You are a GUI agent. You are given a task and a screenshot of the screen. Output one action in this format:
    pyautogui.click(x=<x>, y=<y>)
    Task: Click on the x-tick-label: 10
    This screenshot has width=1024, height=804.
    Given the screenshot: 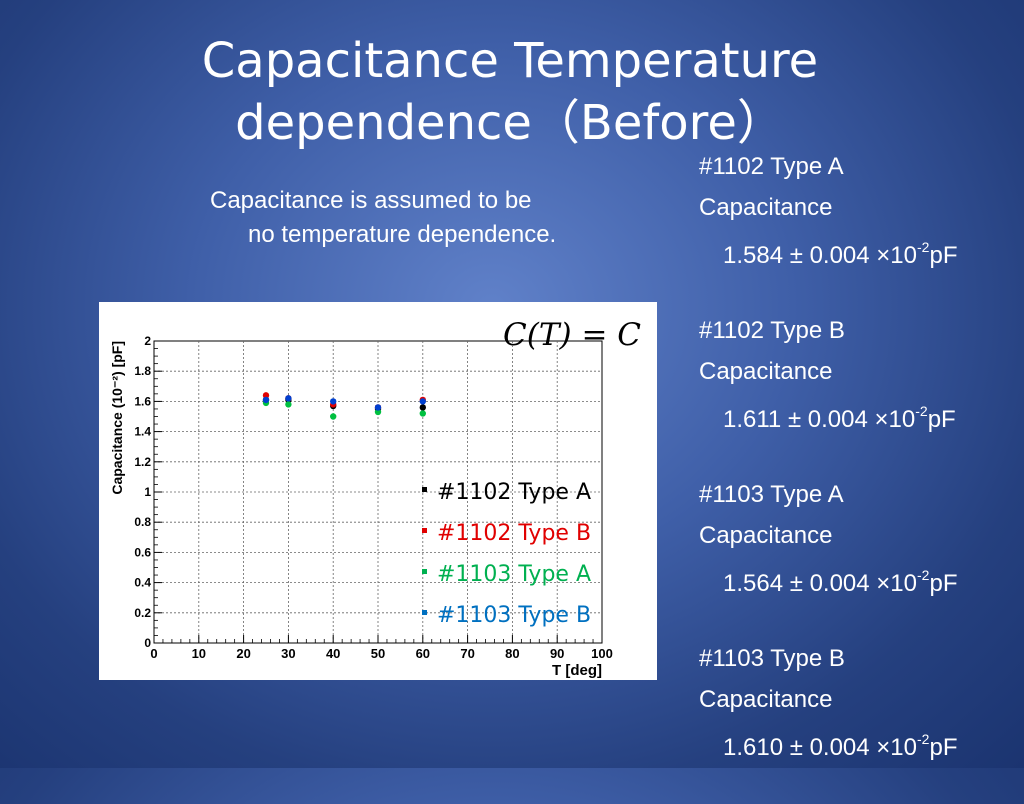 What is the action you would take?
    pyautogui.click(x=199, y=653)
    